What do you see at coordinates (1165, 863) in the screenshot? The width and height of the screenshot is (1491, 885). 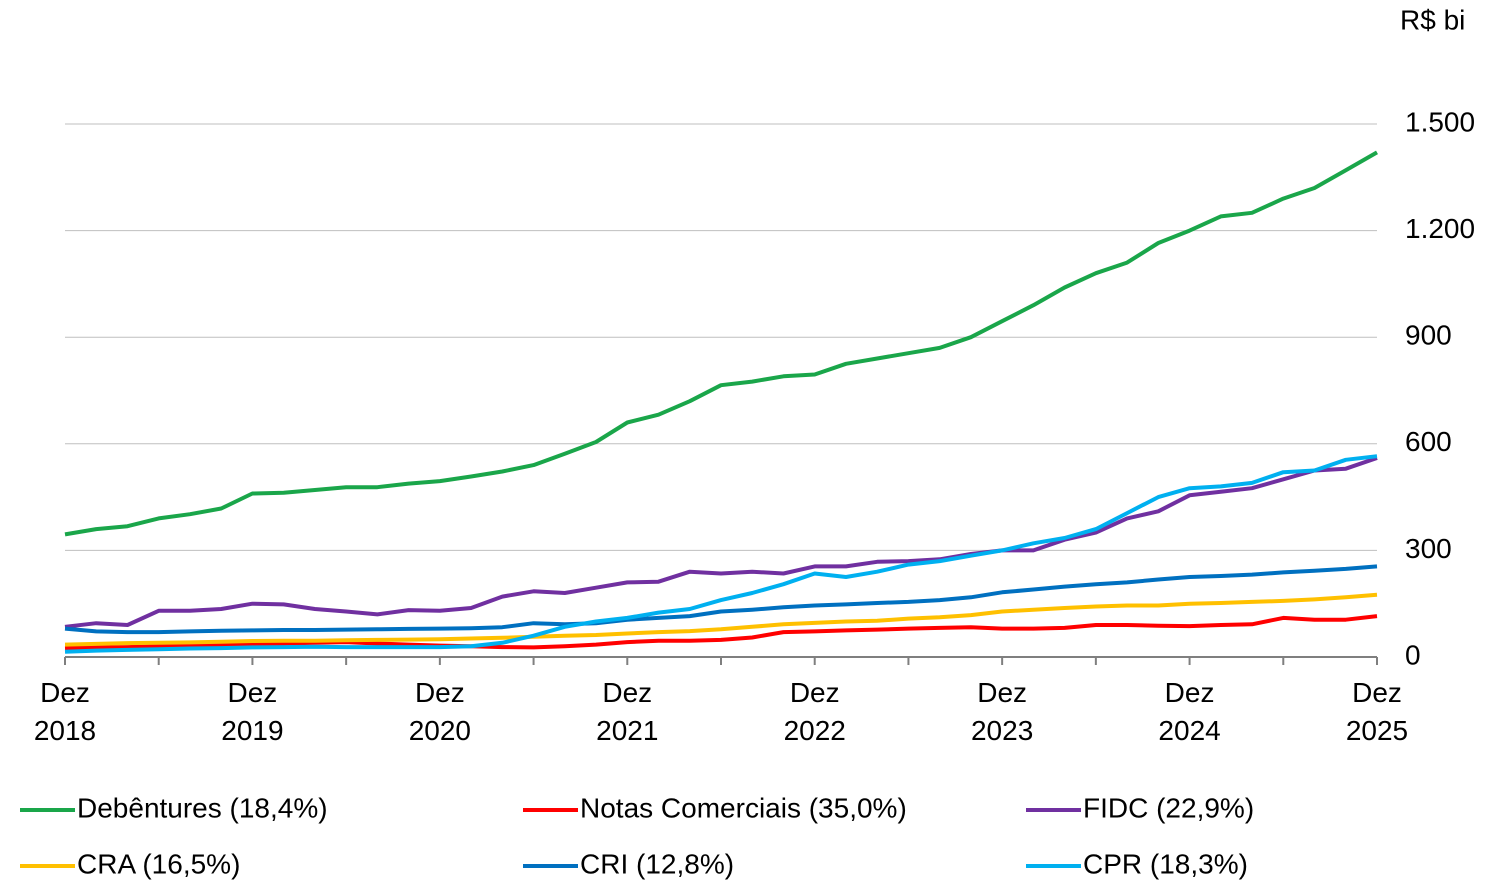 I see `legend-label: CPR (18,3%)` at bounding box center [1165, 863].